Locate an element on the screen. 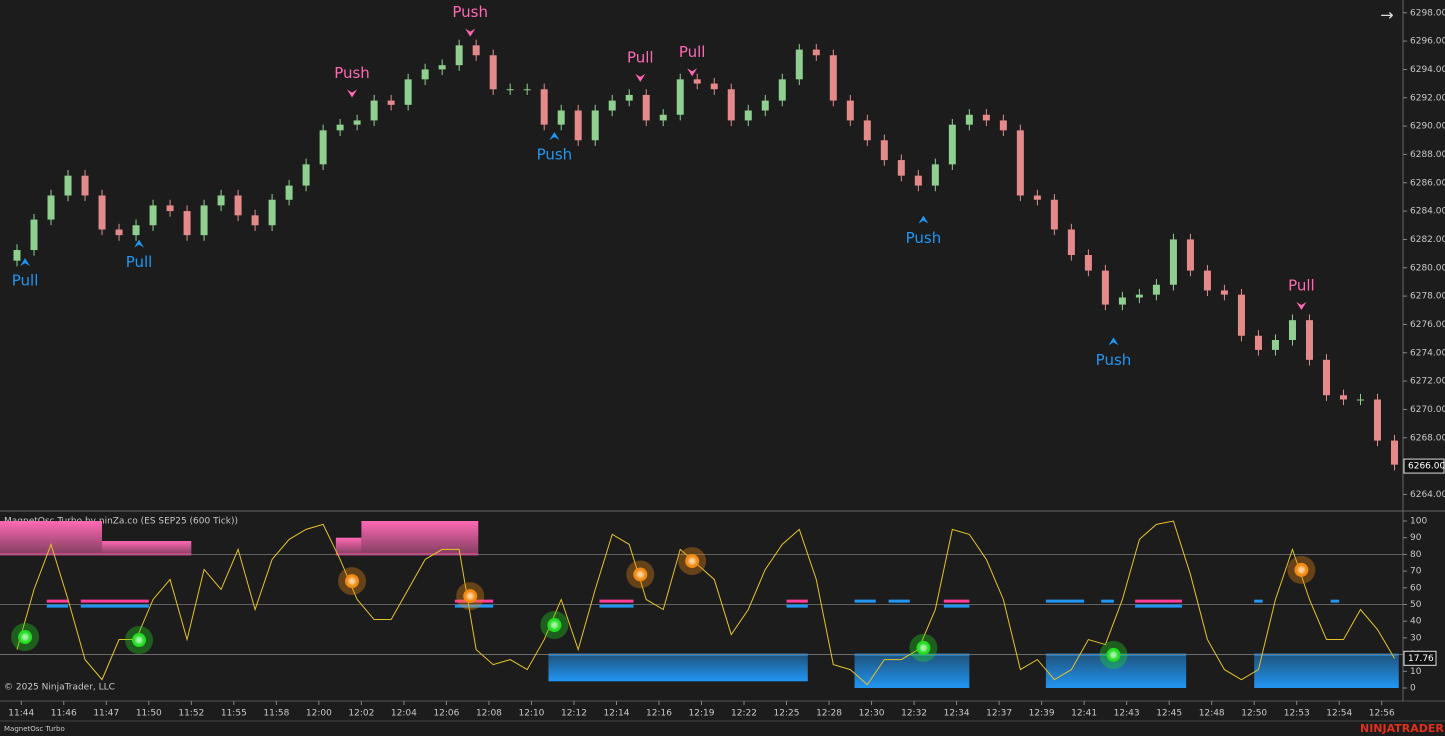 The height and width of the screenshot is (736, 1445). x-tick-label: 12:43 is located at coordinates (1127, 714).